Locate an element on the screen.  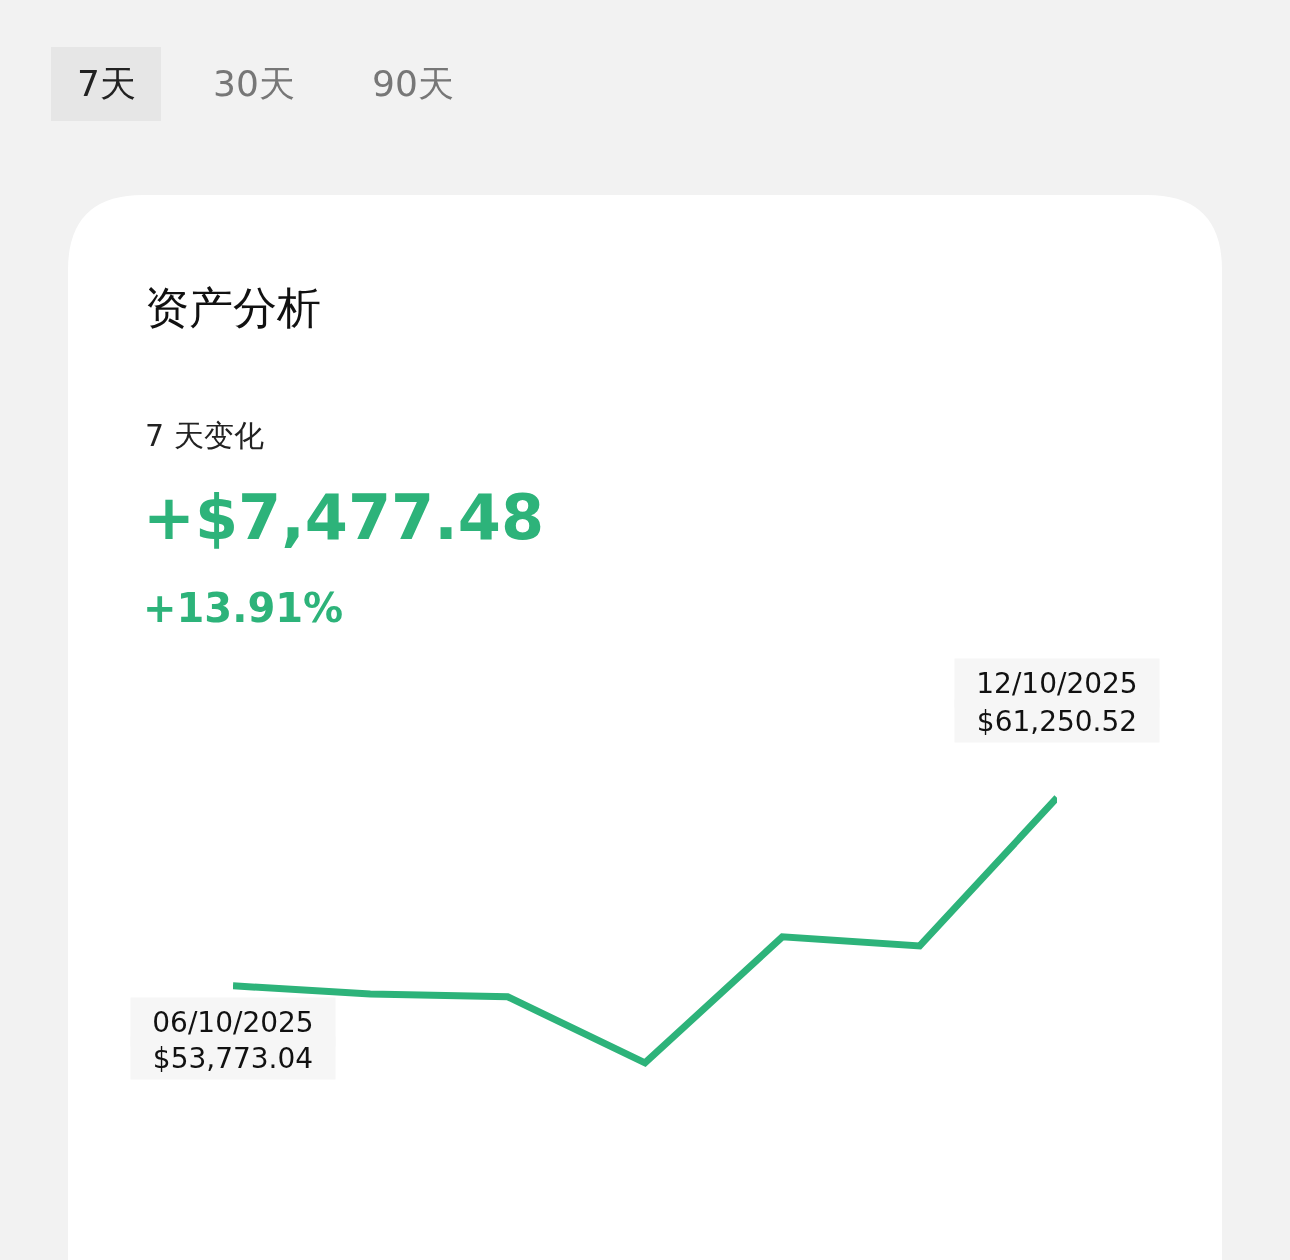
text: 90天 is located at coordinates (413, 83).